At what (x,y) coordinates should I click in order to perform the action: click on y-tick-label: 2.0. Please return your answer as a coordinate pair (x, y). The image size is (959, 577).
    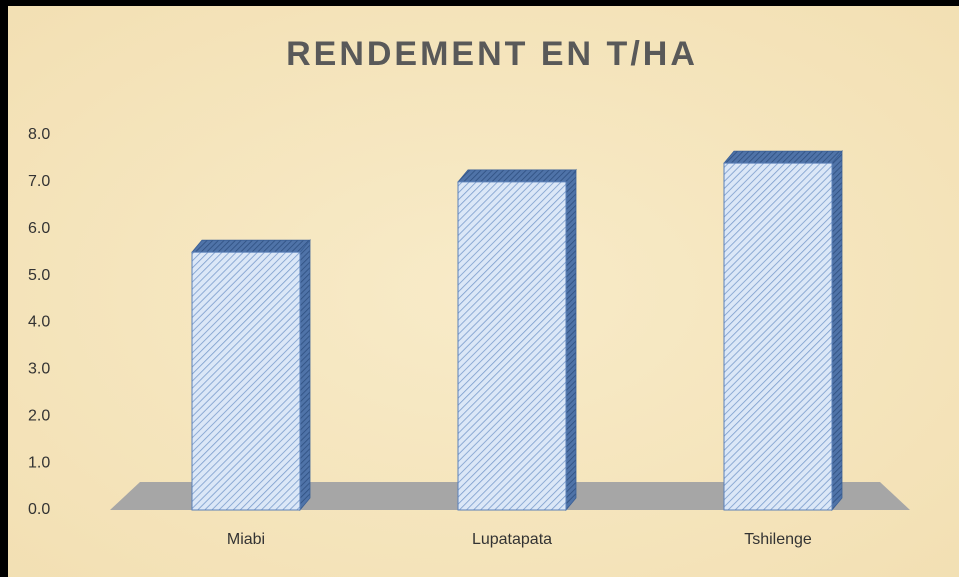
    Looking at the image, I should click on (39, 415).